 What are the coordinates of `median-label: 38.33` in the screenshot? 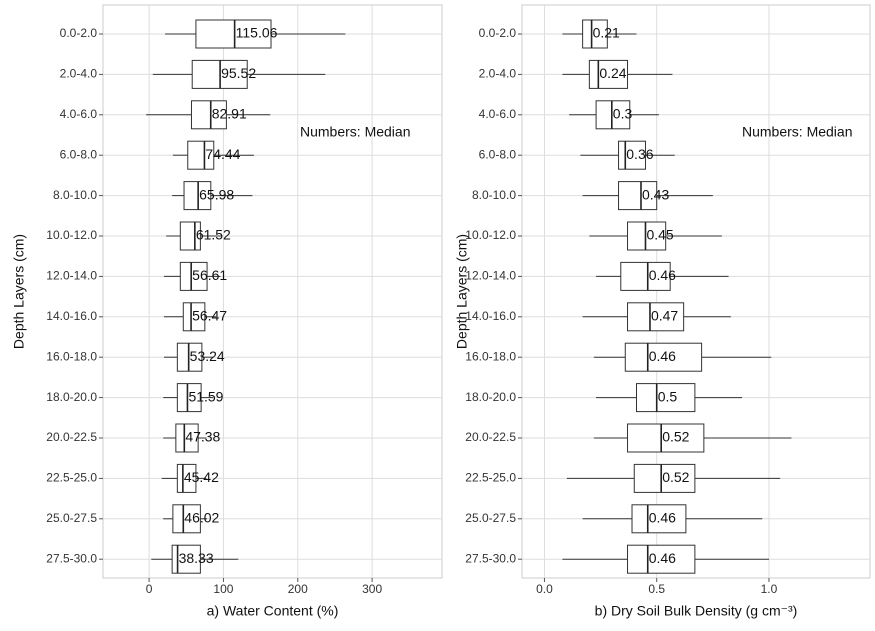 It's located at (196, 558).